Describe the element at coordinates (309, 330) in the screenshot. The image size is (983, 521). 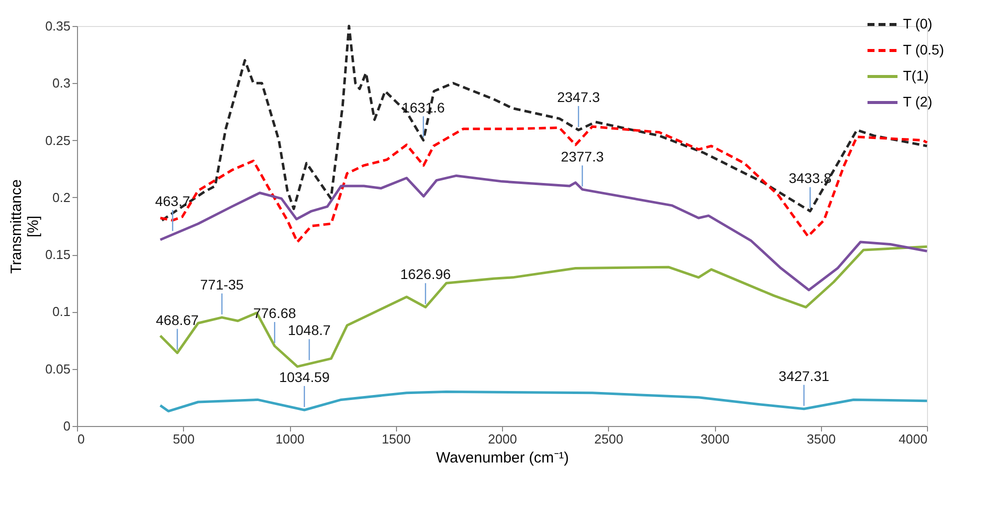
I see `annotation: 1048.7` at that location.